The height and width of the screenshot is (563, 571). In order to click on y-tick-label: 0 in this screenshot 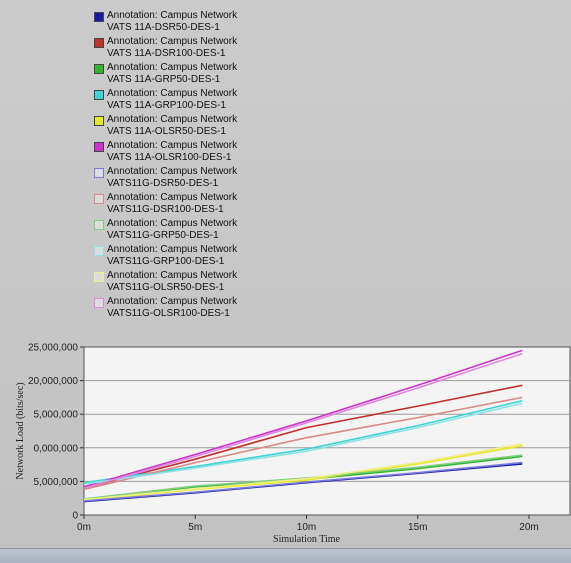, I will do `click(75, 516)`.